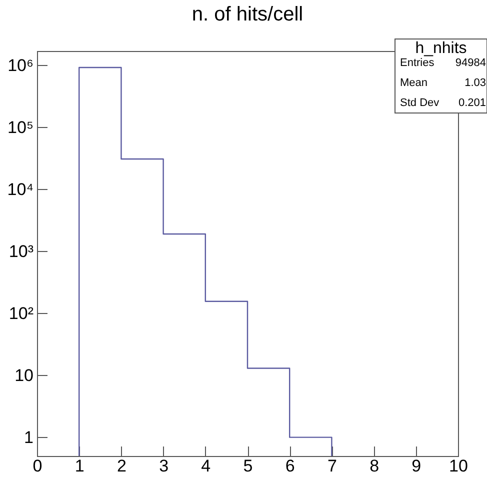 Image resolution: width=487 pixels, height=477 pixels. What do you see at coordinates (290, 466) in the screenshot?
I see `x-tick-label: 6` at bounding box center [290, 466].